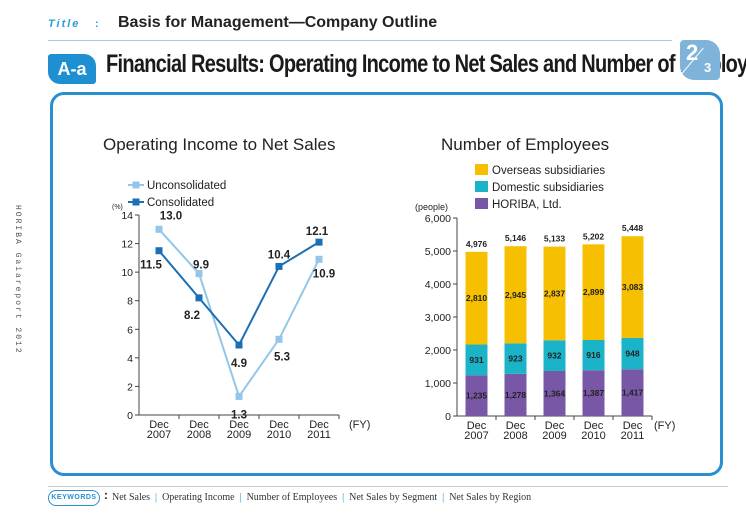 Image resolution: width=746 pixels, height=527 pixels. Describe the element at coordinates (106, 495) in the screenshot. I see `keywords-colon: :` at that location.